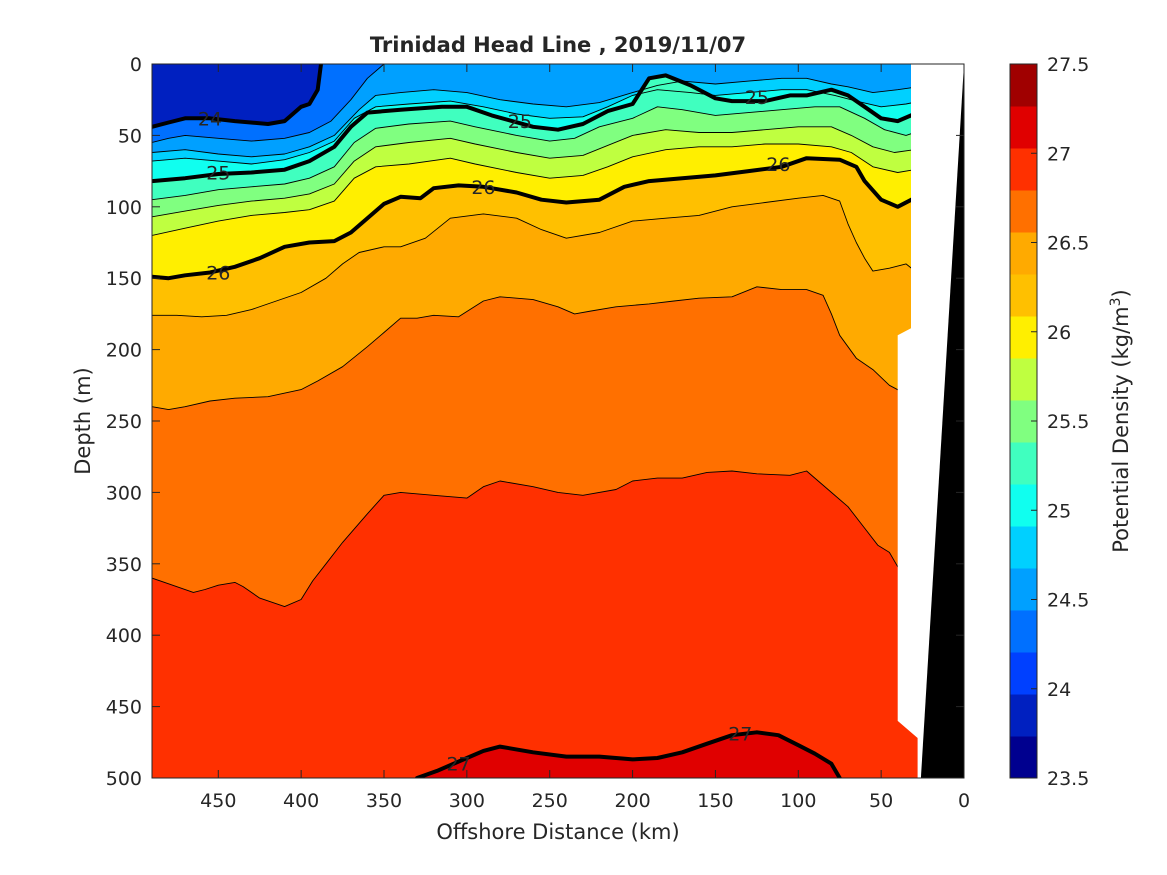 This screenshot has height=875, width=1167. What do you see at coordinates (124, 279) in the screenshot?
I see `y-tick-label: 150` at bounding box center [124, 279].